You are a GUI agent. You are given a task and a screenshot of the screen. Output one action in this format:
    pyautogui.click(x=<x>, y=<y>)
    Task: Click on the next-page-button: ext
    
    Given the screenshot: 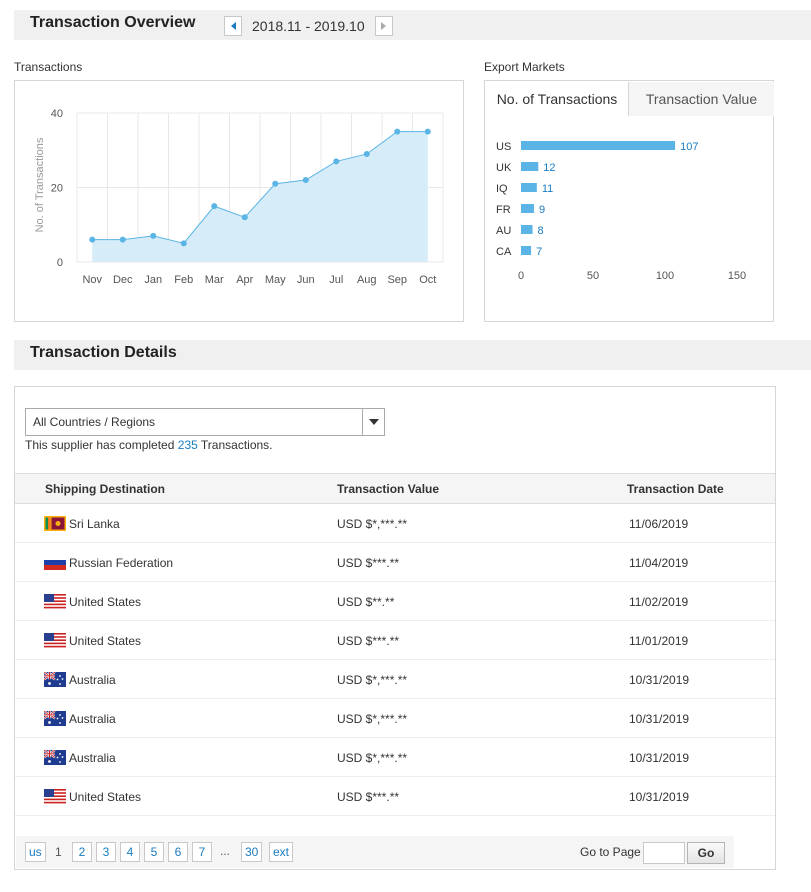 What is the action you would take?
    pyautogui.click(x=281, y=852)
    